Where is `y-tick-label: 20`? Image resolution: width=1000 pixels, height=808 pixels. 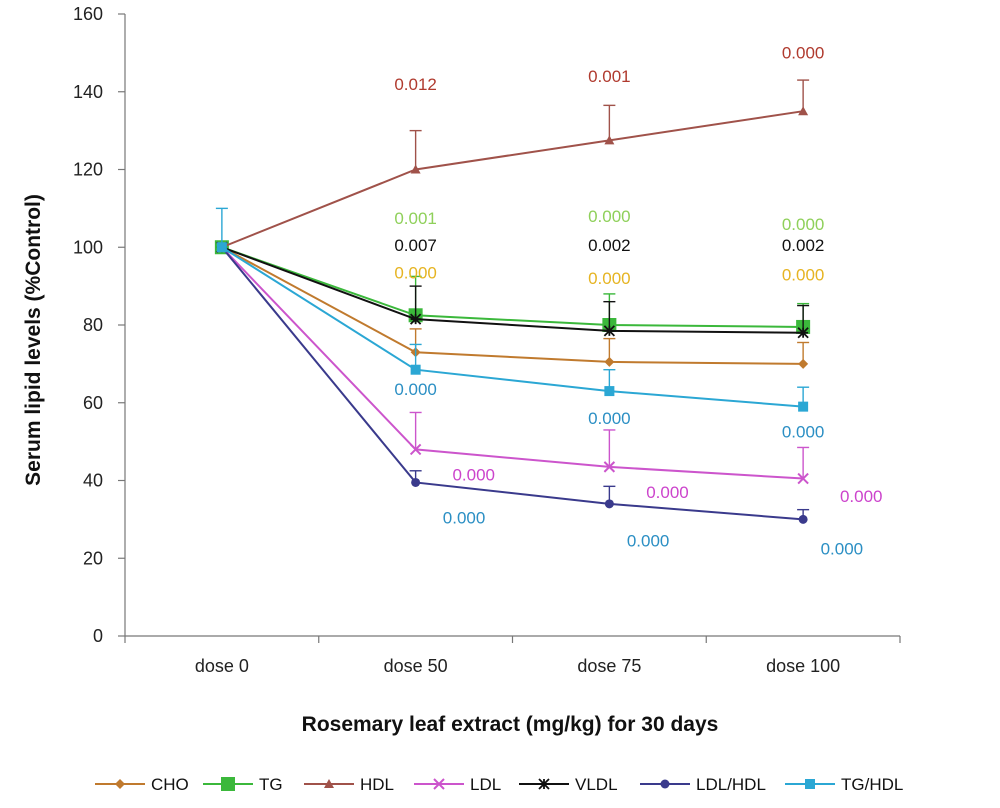
y-tick-label: 20 is located at coordinates (93, 558).